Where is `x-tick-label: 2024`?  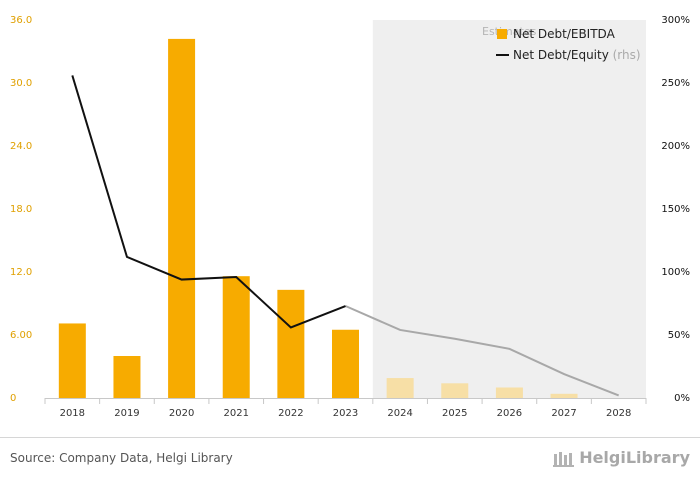
x-tick-label: 2024 is located at coordinates (399, 413).